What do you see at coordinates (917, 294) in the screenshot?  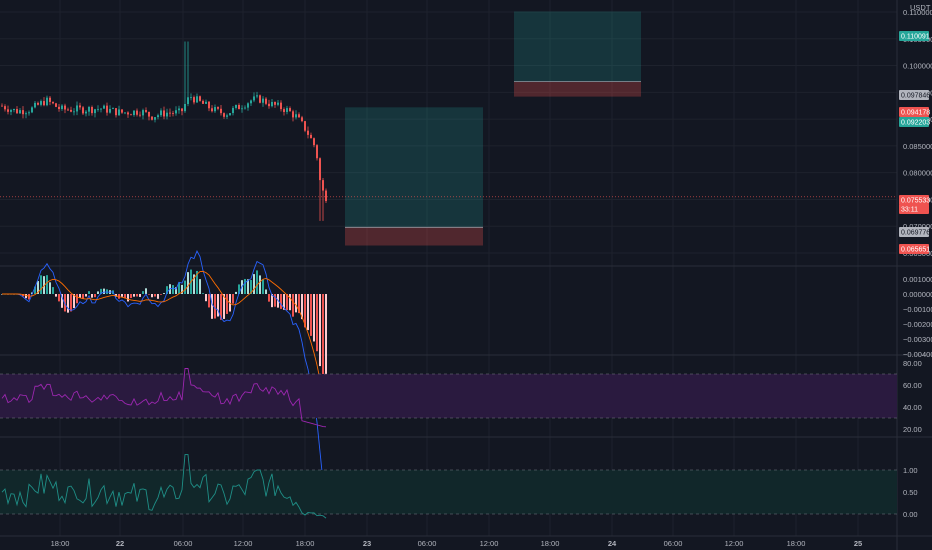 I see `macd-axis-label: 0.000000` at bounding box center [917, 294].